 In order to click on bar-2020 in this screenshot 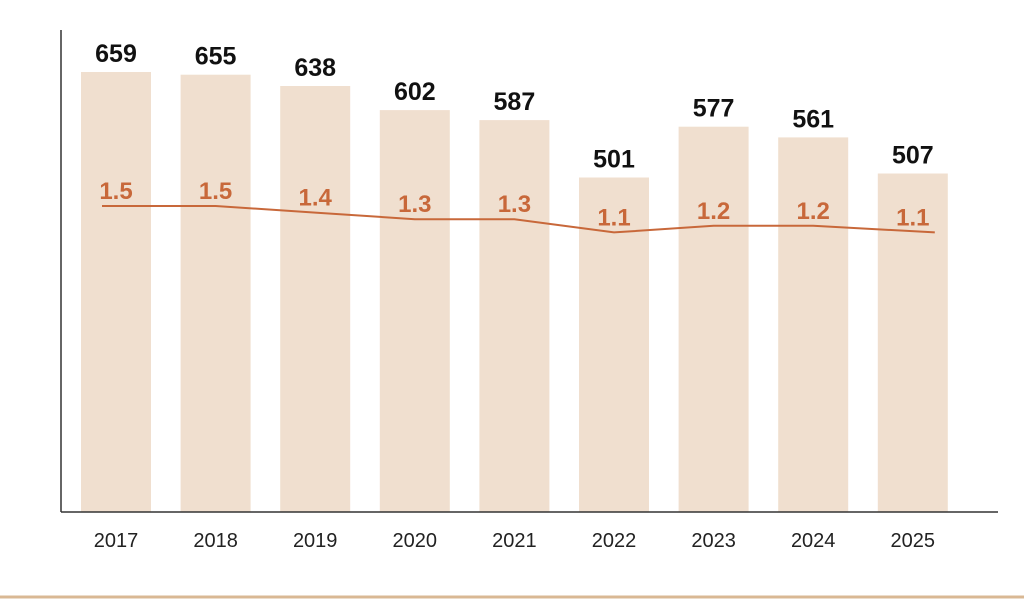, I will do `click(414, 311)`.